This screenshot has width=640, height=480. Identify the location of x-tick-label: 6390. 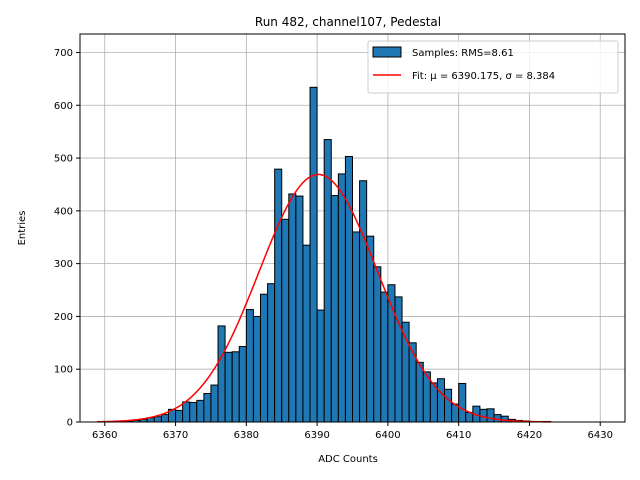
(316, 435).